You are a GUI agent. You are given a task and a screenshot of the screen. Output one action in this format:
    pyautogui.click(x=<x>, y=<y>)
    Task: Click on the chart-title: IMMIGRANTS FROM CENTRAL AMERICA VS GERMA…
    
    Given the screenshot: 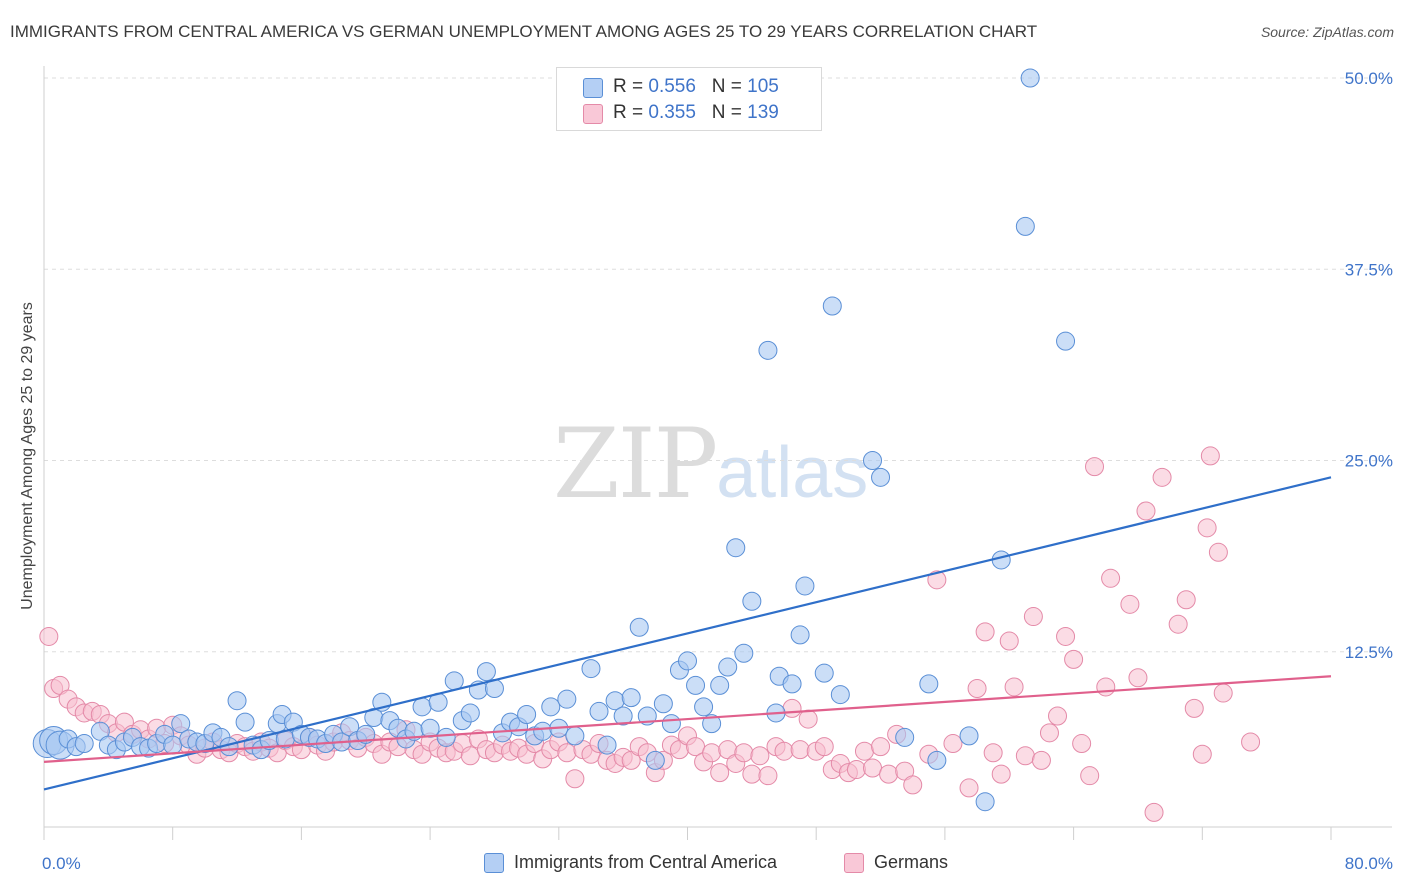 What is the action you would take?
    pyautogui.click(x=524, y=31)
    